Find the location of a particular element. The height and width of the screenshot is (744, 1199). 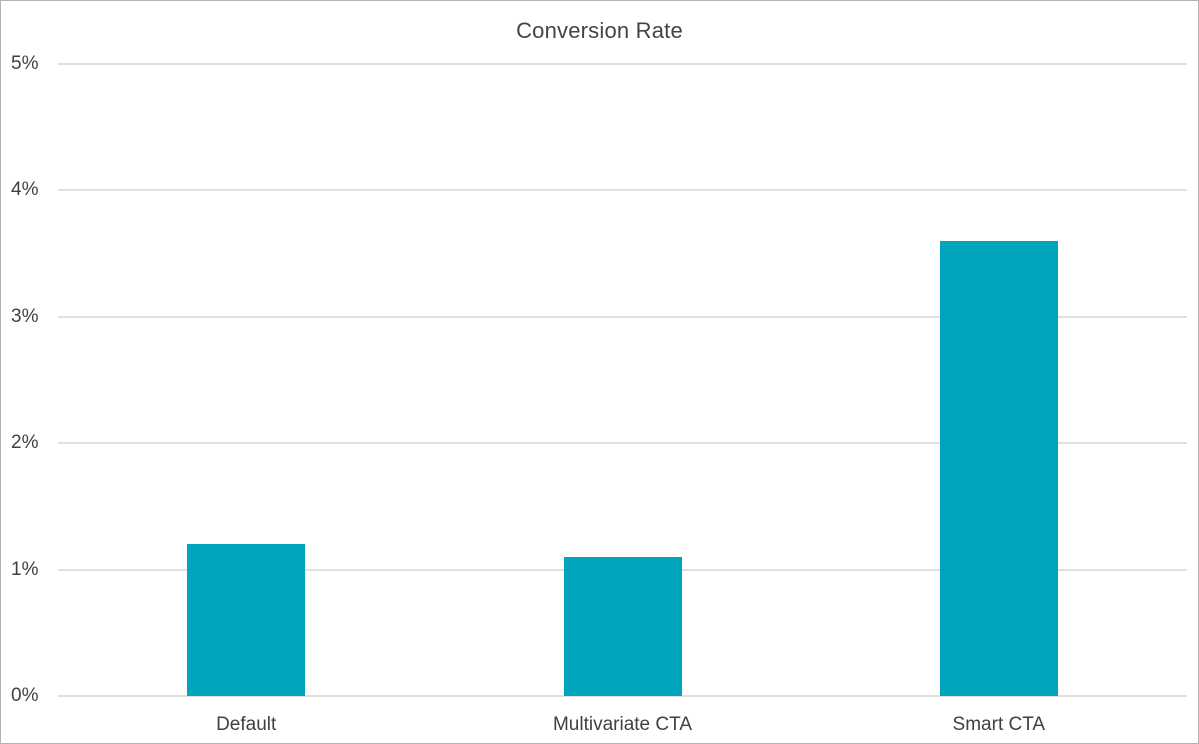

bar-smart-cta is located at coordinates (998, 468).